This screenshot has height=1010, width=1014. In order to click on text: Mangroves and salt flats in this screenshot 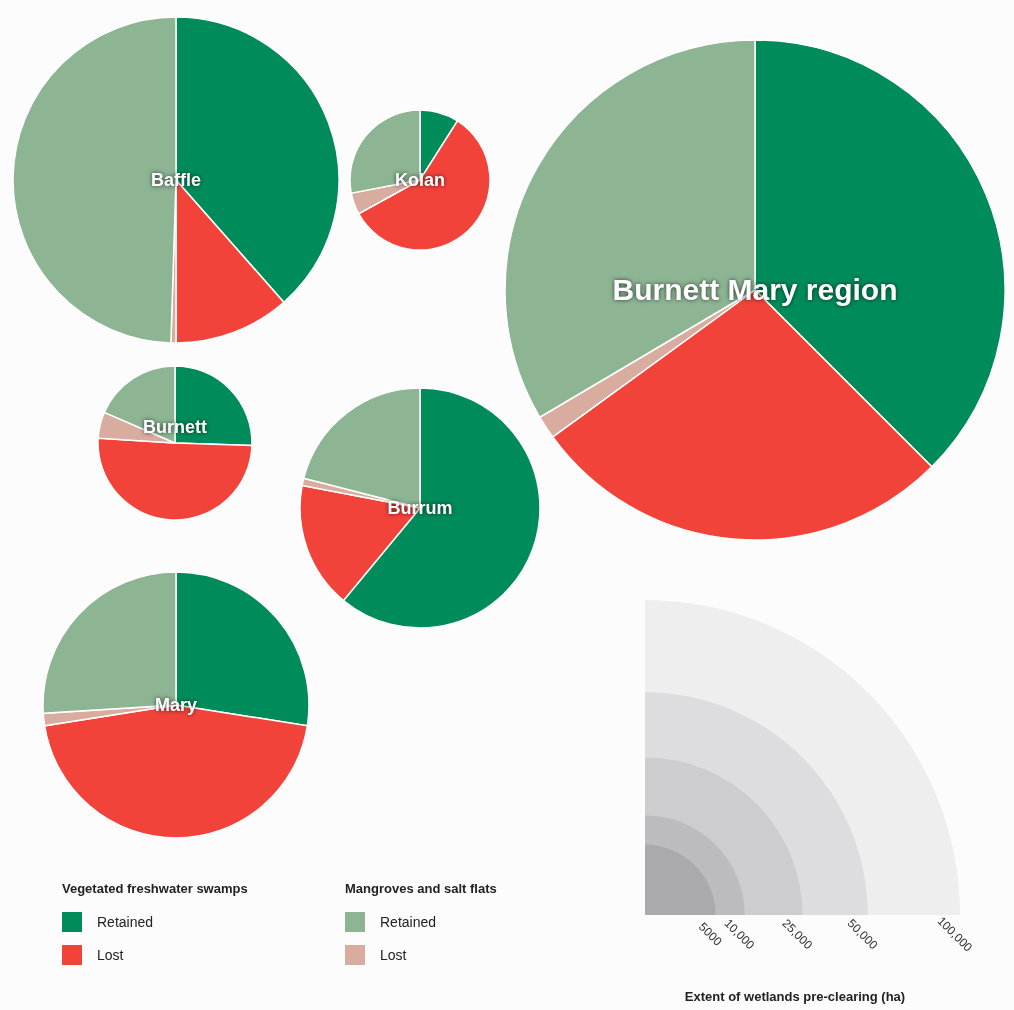, I will do `click(421, 888)`.